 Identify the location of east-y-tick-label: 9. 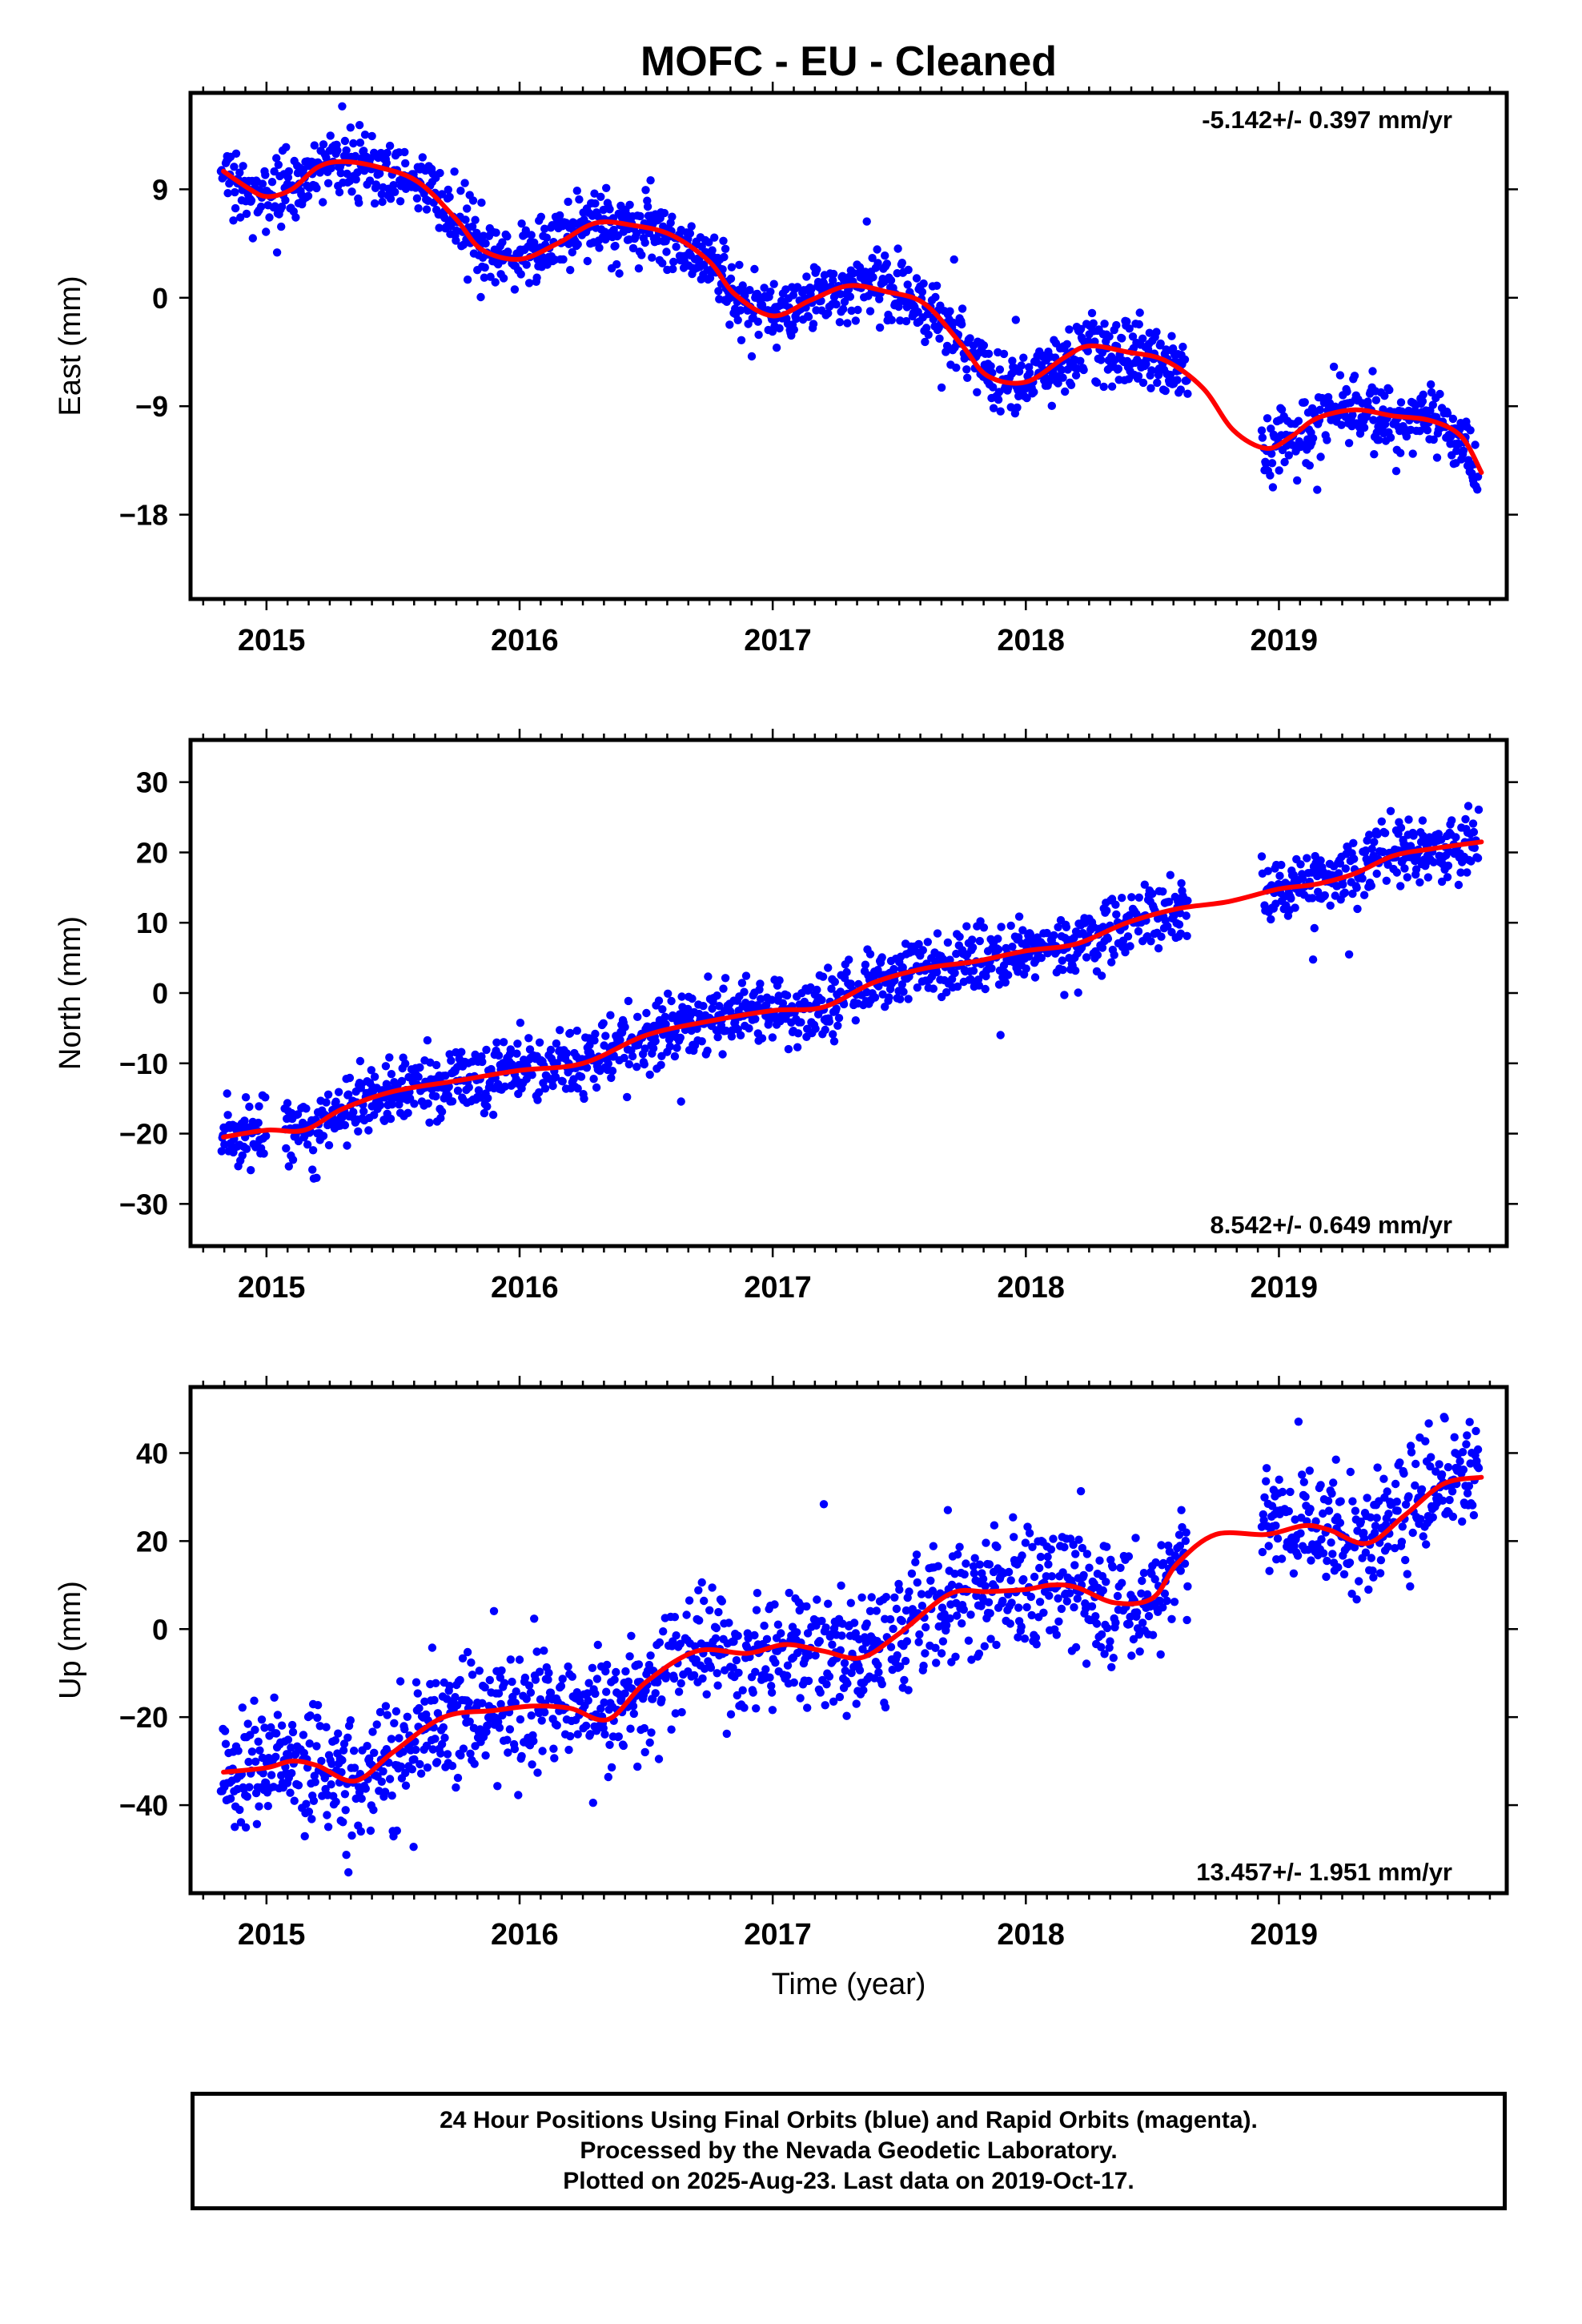
(160, 190).